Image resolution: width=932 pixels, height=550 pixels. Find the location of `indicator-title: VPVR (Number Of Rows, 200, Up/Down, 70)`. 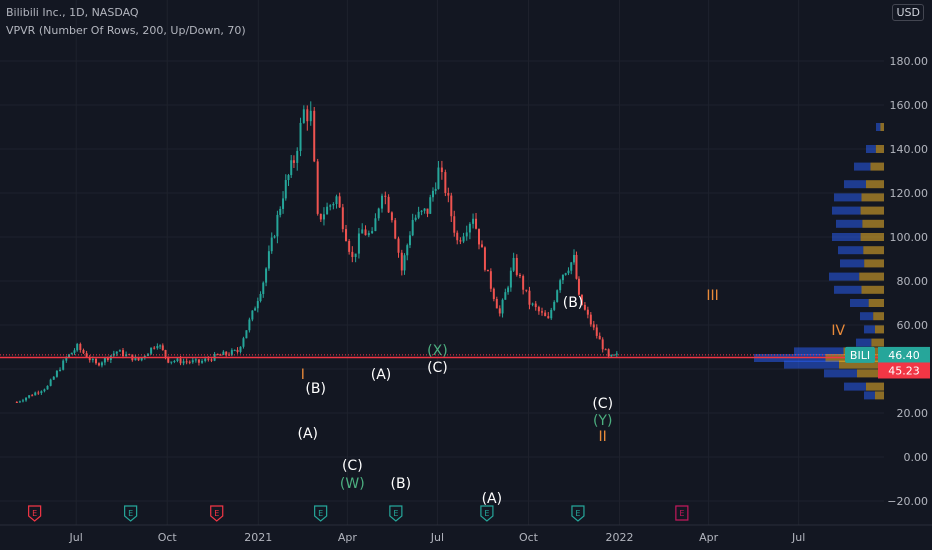

indicator-title: VPVR (Number Of Rows, 200, Up/Down, 70) is located at coordinates (126, 30).